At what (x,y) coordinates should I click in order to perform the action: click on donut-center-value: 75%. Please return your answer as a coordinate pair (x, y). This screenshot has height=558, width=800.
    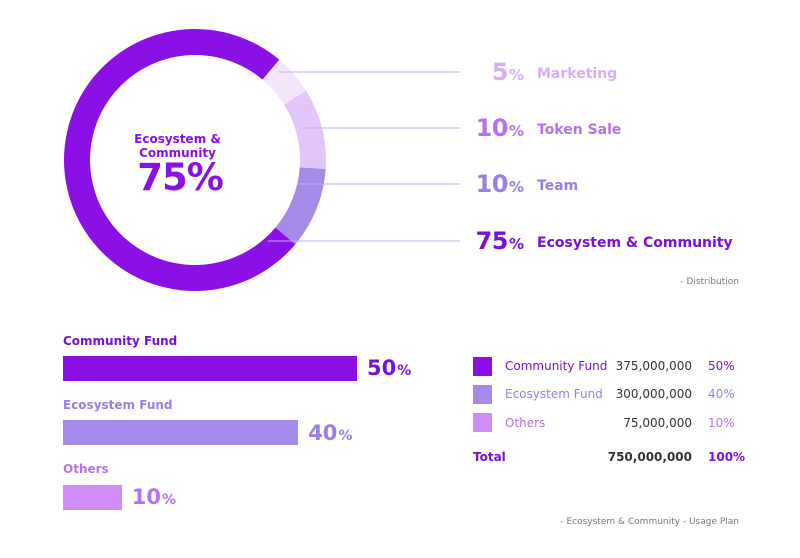
    Looking at the image, I should click on (180, 177).